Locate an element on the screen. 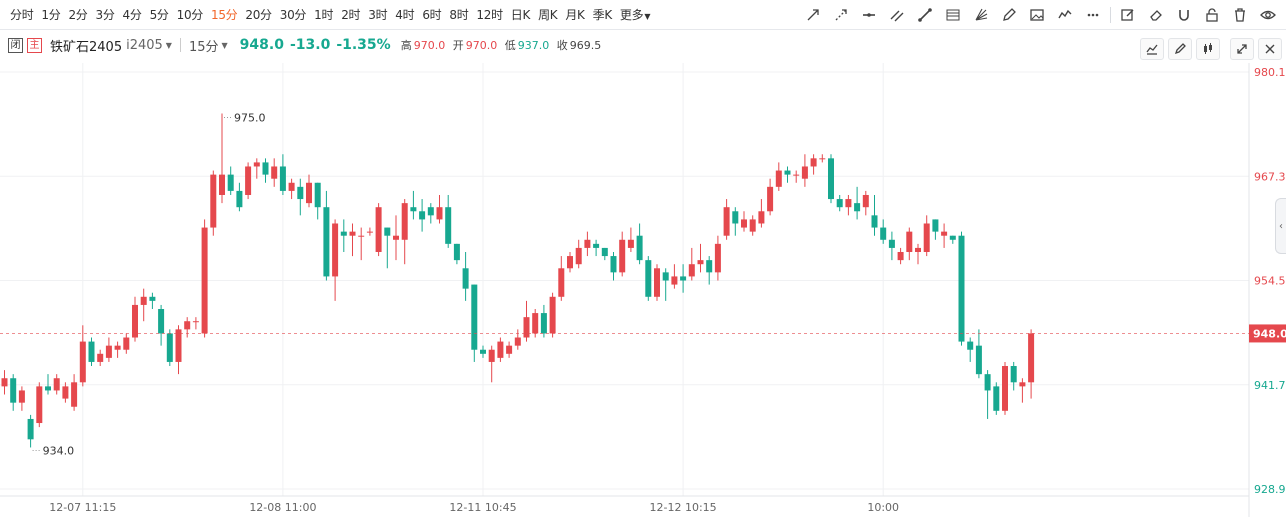 This screenshot has width=1286, height=517. period-4: 4分 is located at coordinates (132, 15).